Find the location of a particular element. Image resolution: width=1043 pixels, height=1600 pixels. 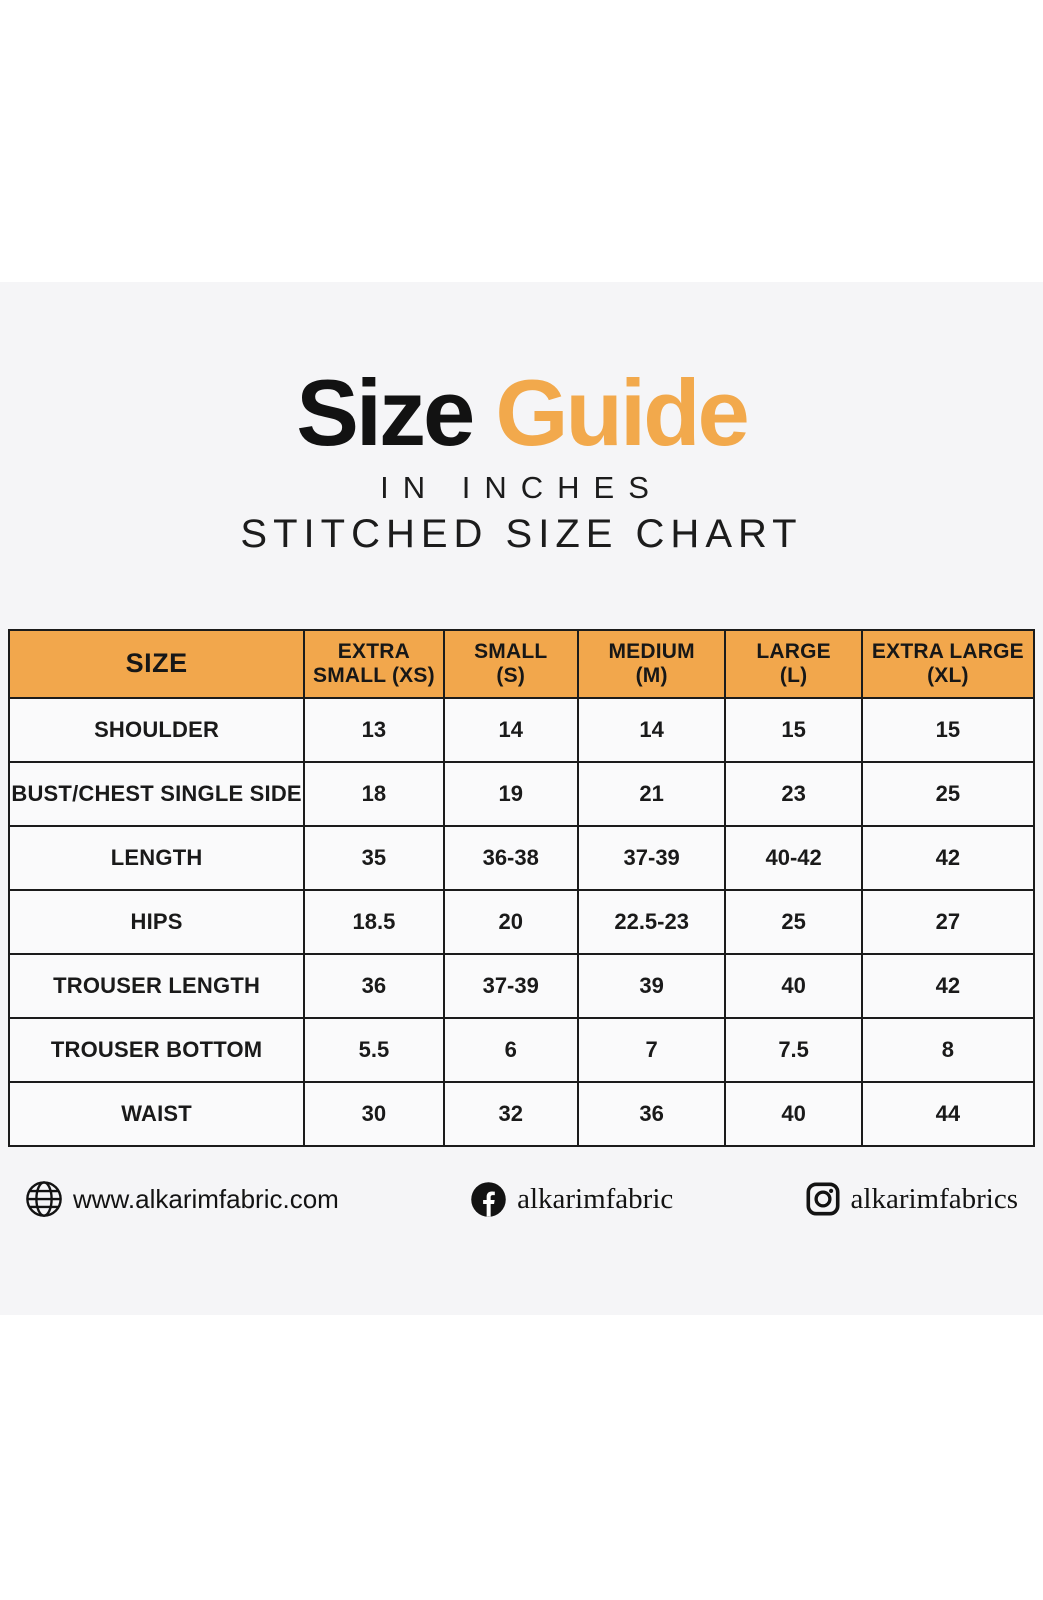

size-value-cell: 44 is located at coordinates (948, 1114).